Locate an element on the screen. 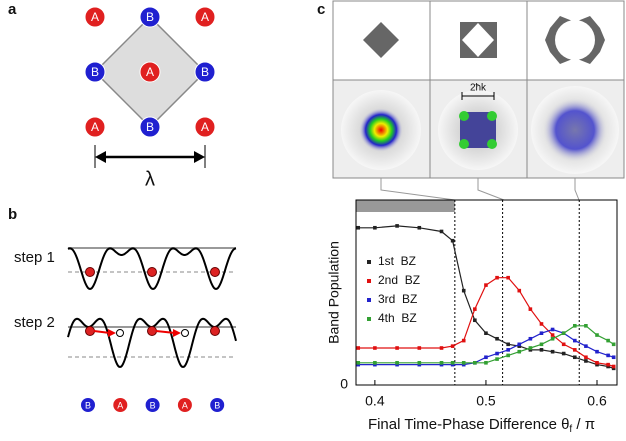 The image size is (626, 441). x-axis-label-part: / π is located at coordinates (583, 424).